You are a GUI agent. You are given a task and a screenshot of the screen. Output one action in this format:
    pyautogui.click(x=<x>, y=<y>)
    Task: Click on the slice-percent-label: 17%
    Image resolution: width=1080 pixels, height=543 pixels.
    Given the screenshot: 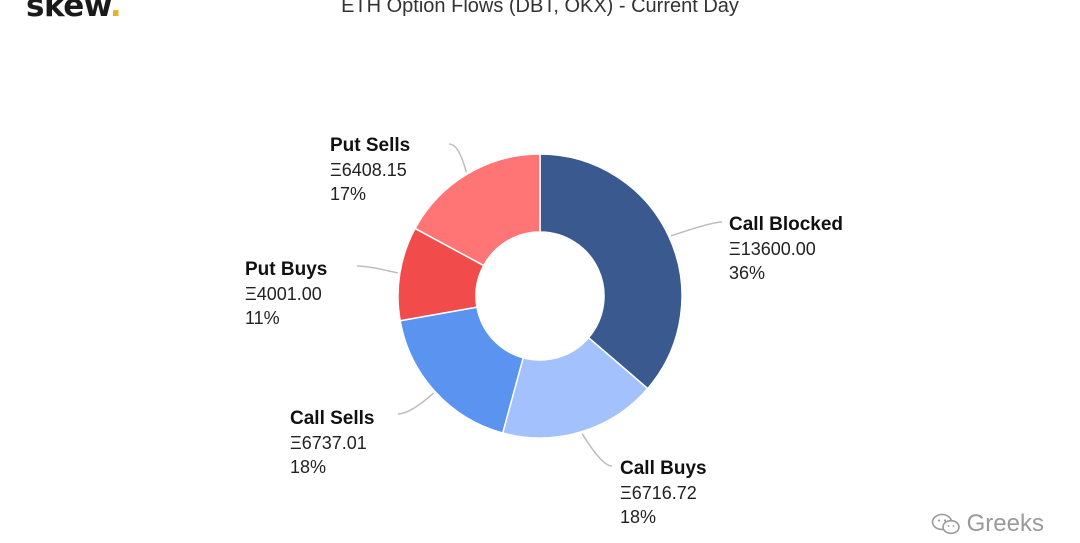 What is the action you would take?
    pyautogui.click(x=348, y=194)
    